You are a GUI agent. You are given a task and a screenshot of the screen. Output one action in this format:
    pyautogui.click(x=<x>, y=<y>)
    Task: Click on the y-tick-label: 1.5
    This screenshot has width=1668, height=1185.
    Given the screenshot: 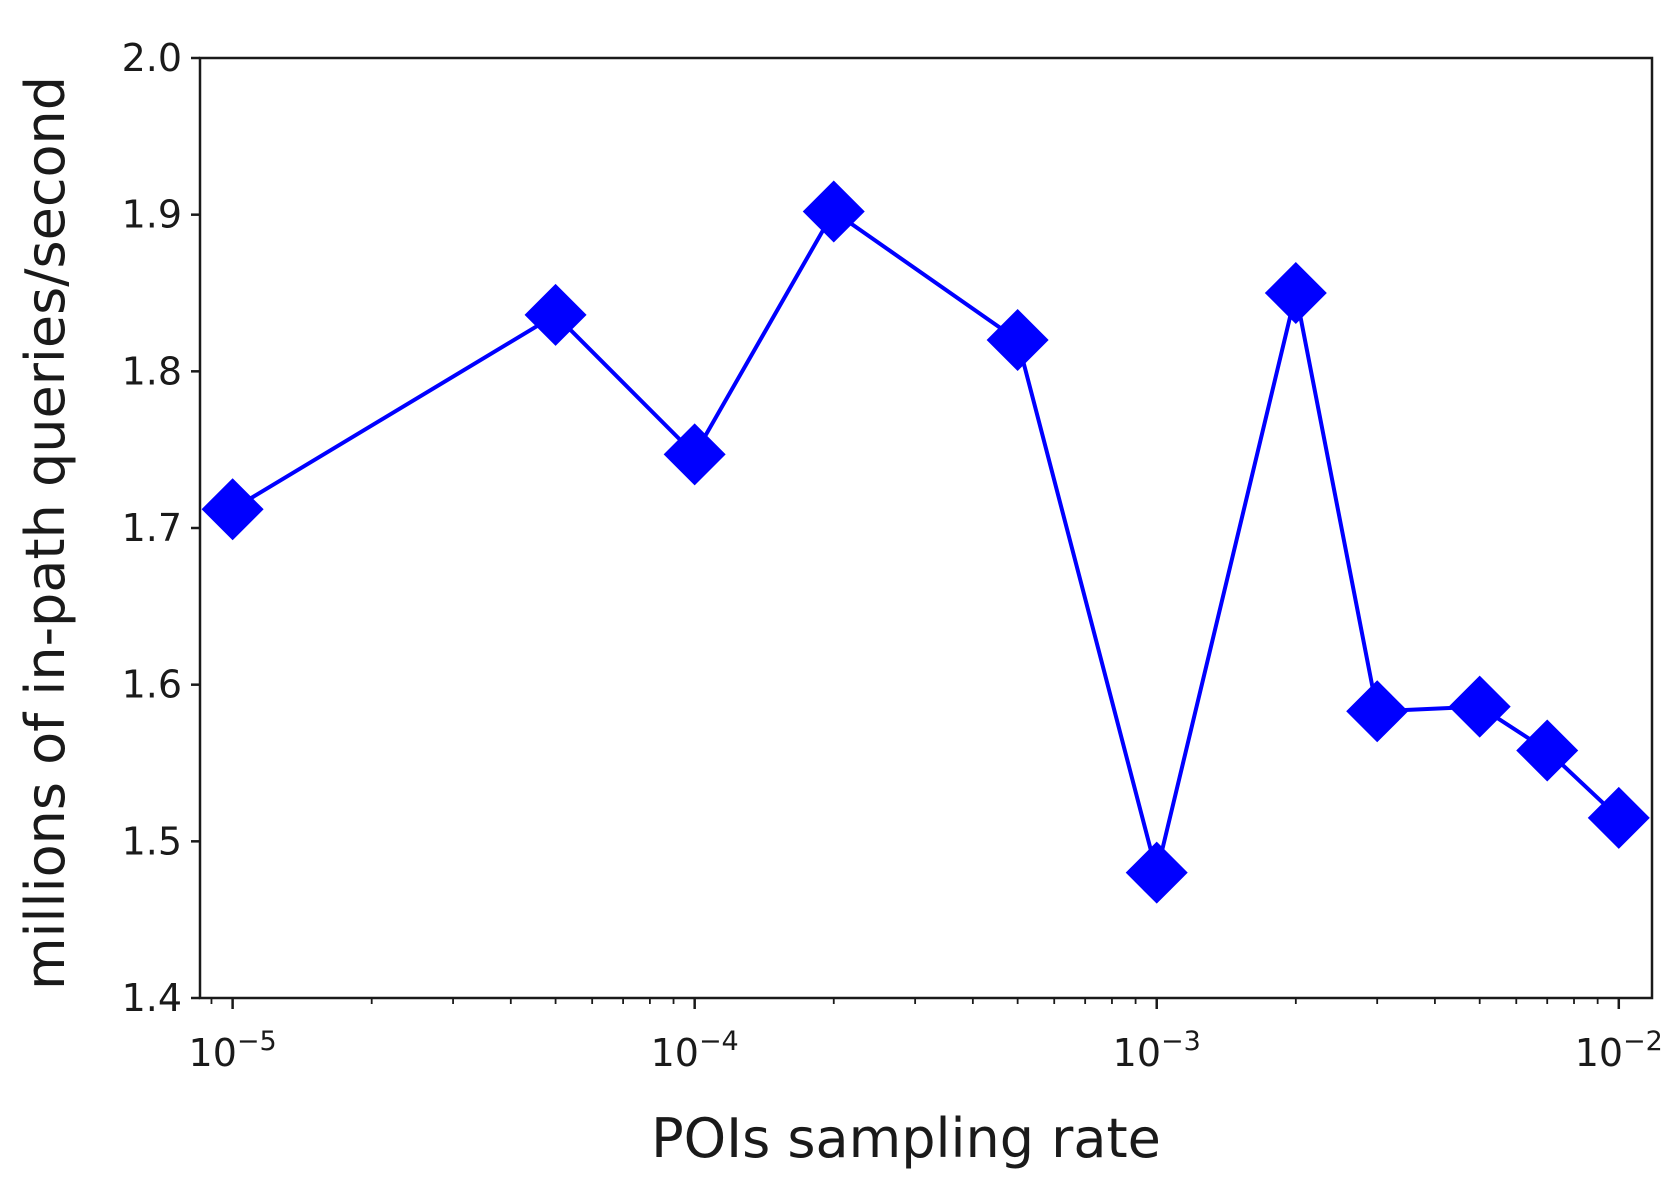 What is the action you would take?
    pyautogui.click(x=152, y=841)
    